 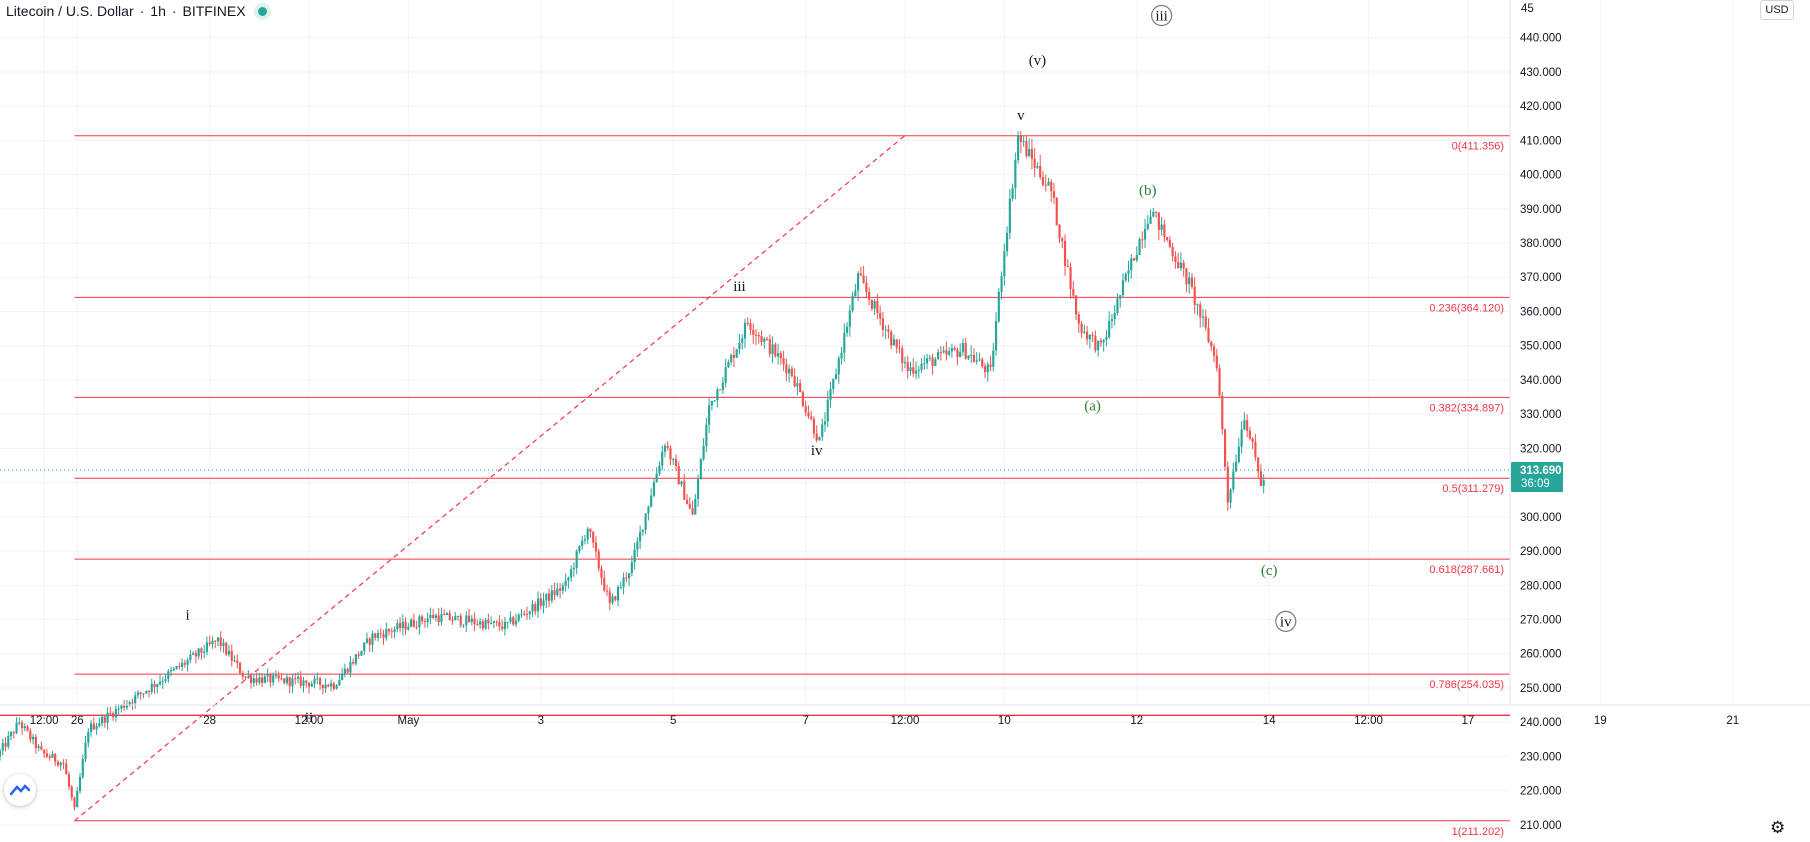 What do you see at coordinates (1161, 17) in the screenshot?
I see `wave-label: iii` at bounding box center [1161, 17].